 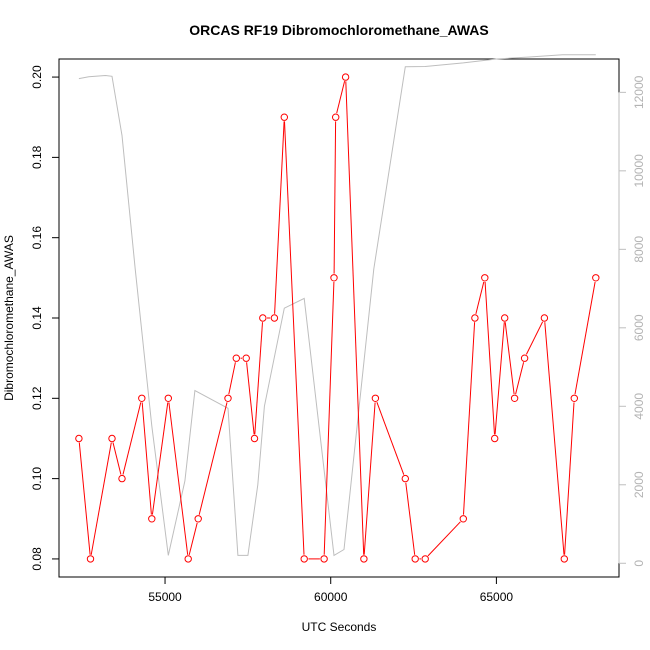 I want to click on x-tick-label: 60000, so click(x=331, y=597).